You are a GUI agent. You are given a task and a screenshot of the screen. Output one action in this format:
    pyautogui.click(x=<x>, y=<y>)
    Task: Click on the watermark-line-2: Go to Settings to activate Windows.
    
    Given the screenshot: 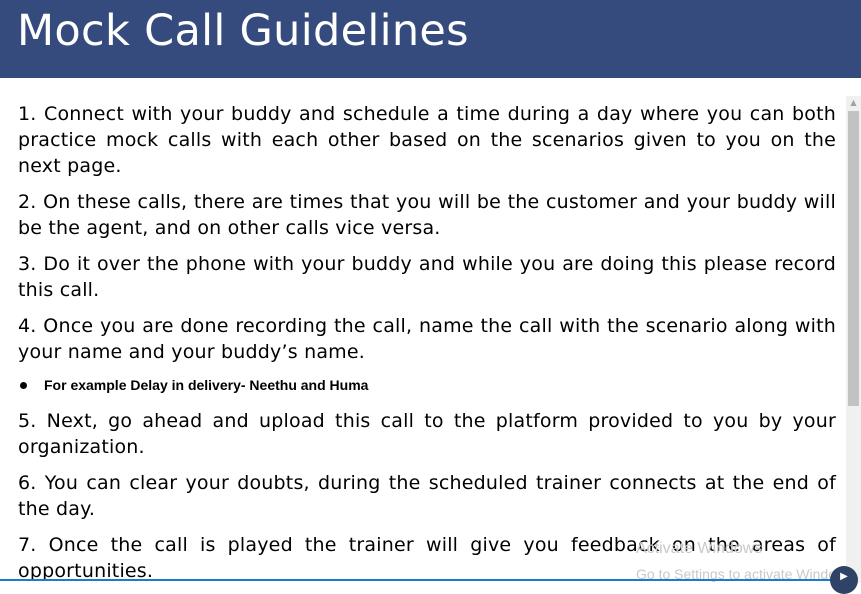 What is the action you would take?
    pyautogui.click(x=746, y=574)
    